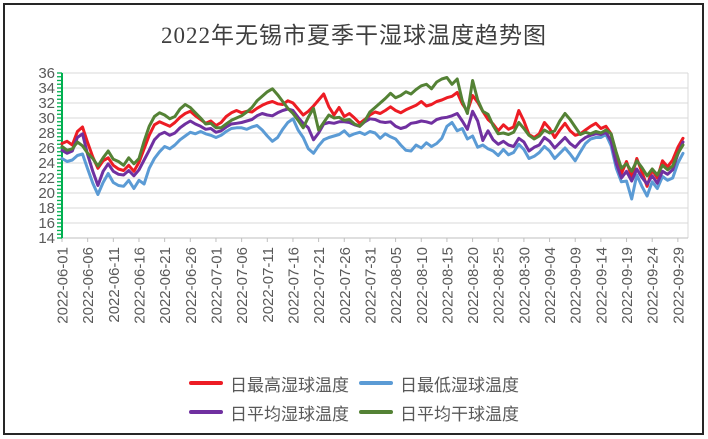 This screenshot has width=708, height=439. Describe the element at coordinates (46, 163) in the screenshot. I see `y-axis-label: 24` at that location.